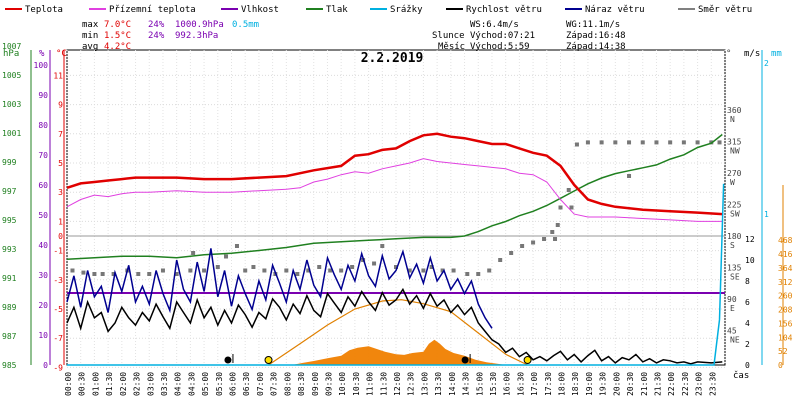  What do you see at coordinates (95, 384) in the screenshot?
I see `x-tick-label: 01:00` at bounding box center [95, 384].